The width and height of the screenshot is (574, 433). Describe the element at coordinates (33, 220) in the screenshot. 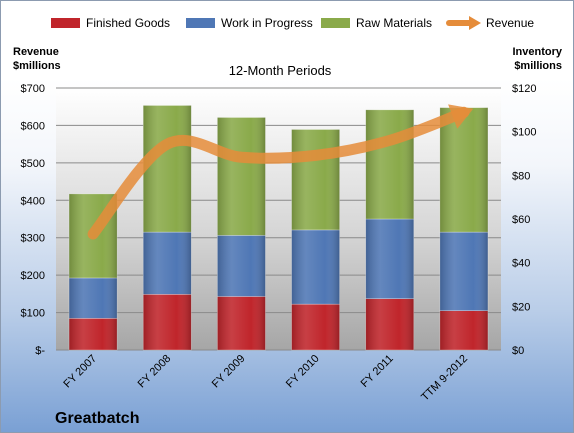

I see `left-axis-ticks: $- $100 $200 $300 $400 $500 $600 $700` at that location.